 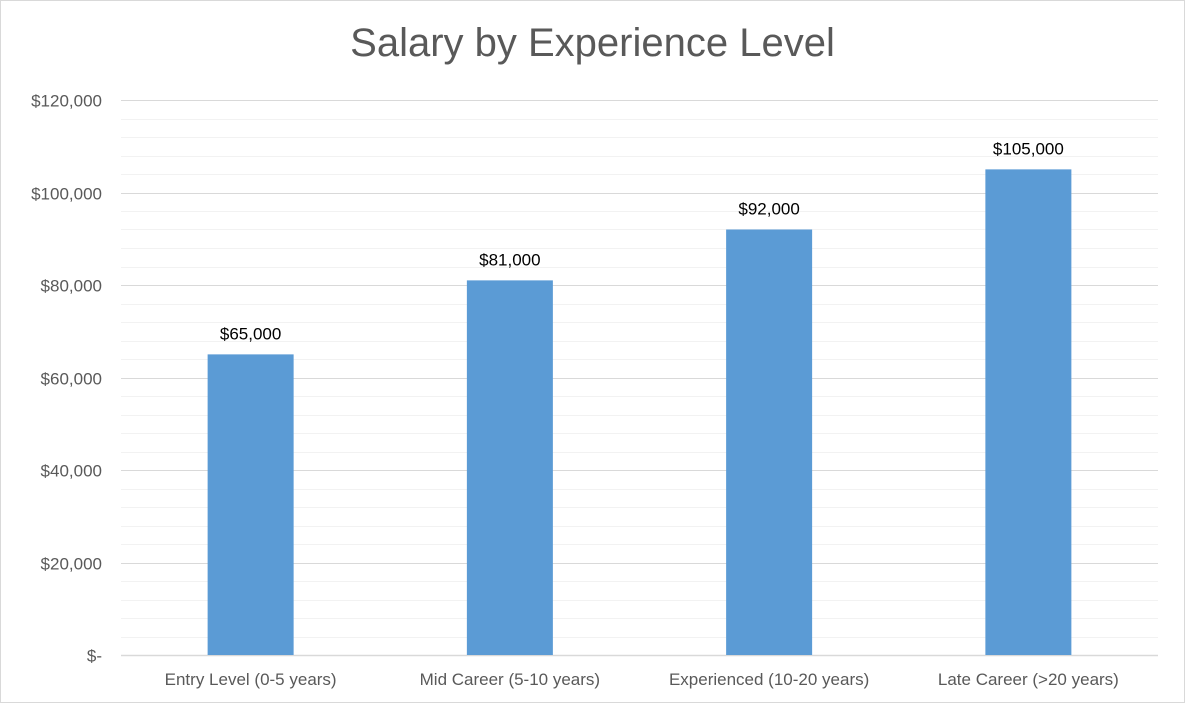 I want to click on x-tick-label: Entry Level (0-5 years), so click(x=251, y=679).